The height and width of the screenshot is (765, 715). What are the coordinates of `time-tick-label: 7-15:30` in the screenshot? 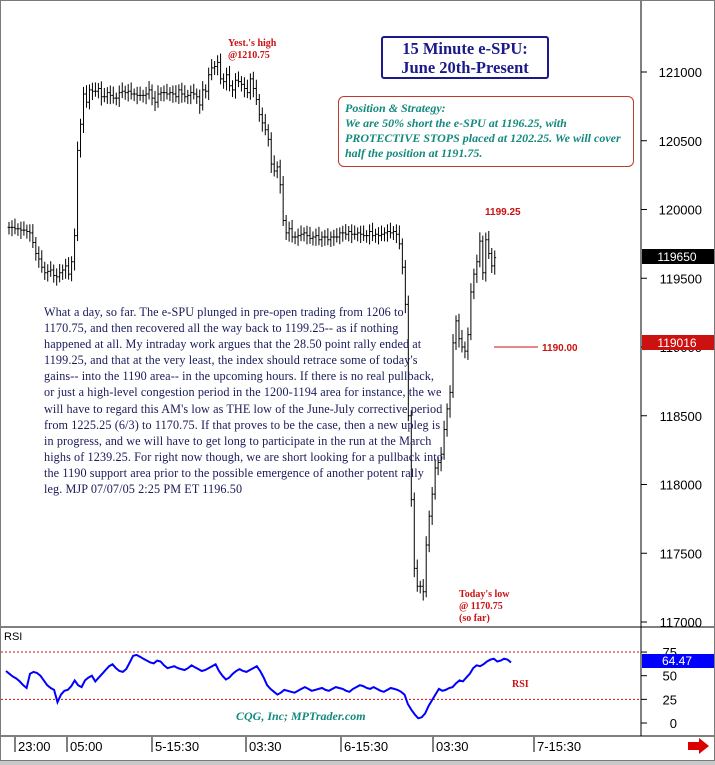 It's located at (559, 746).